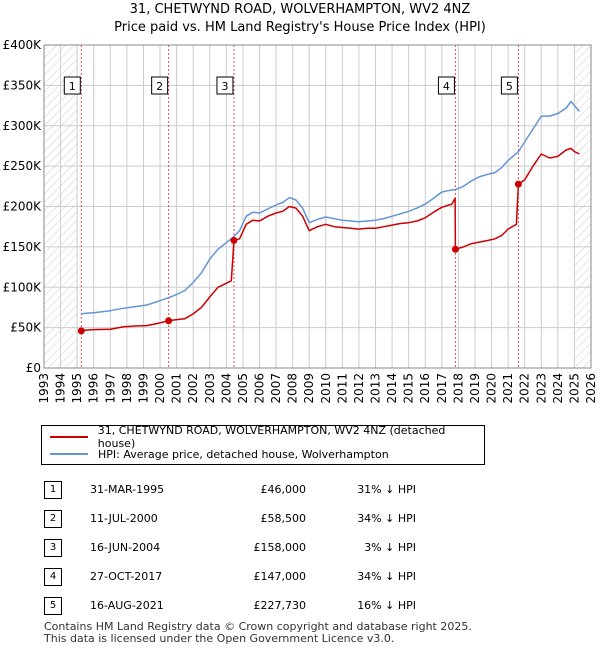 The width and height of the screenshot is (600, 650). Describe the element at coordinates (125, 547) in the screenshot. I see `sale-date: 16-JUN-2004` at that location.